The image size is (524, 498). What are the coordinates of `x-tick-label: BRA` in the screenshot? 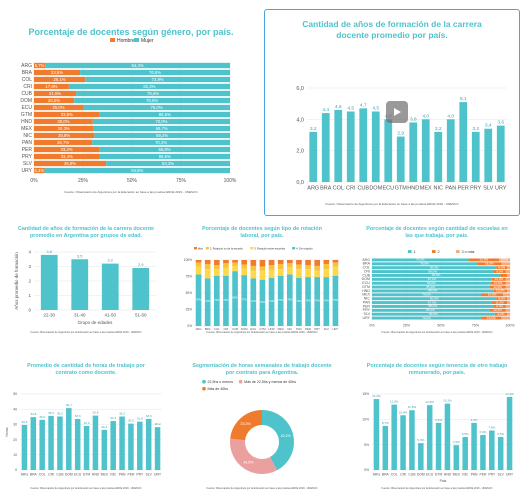 It's located at (208, 329).